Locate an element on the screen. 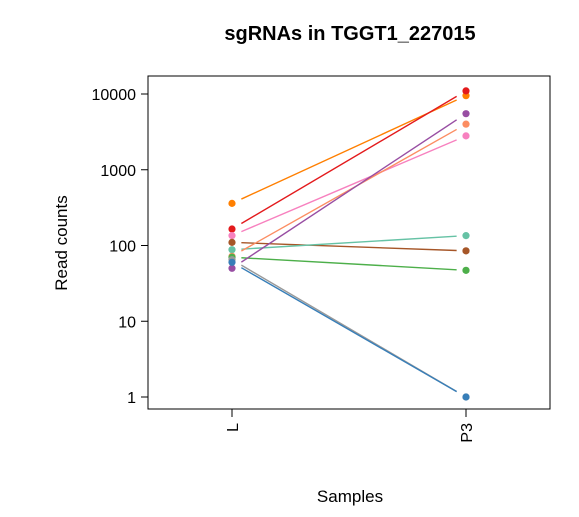 The height and width of the screenshot is (517, 579). y-axis-label: Read counts is located at coordinates (61, 242).